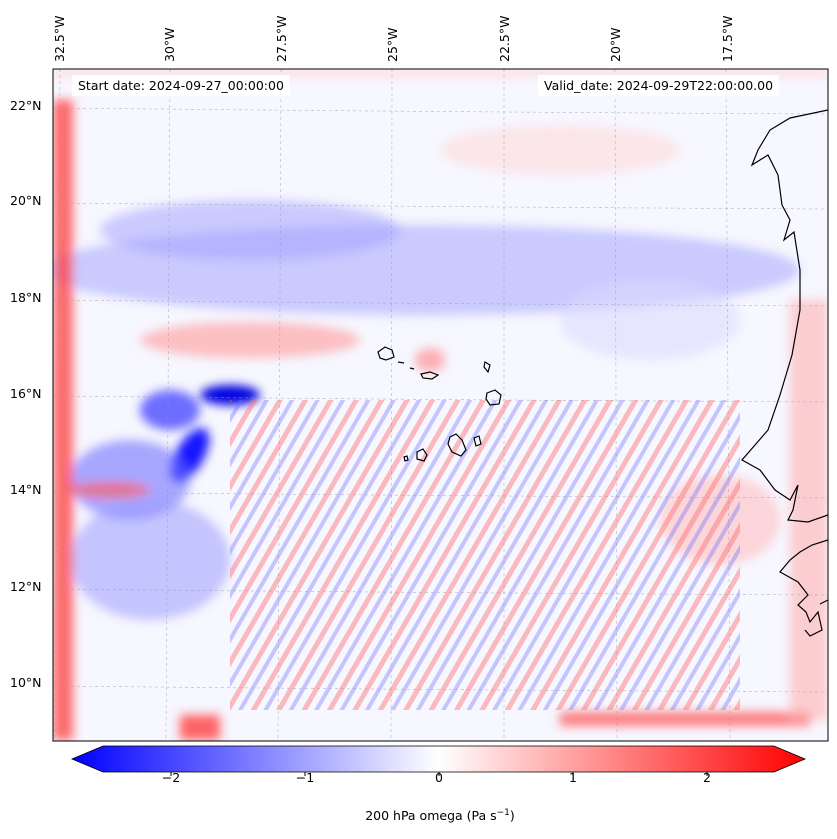 The height and width of the screenshot is (839, 837). I want to click on lat-label: 20°N, so click(26, 200).